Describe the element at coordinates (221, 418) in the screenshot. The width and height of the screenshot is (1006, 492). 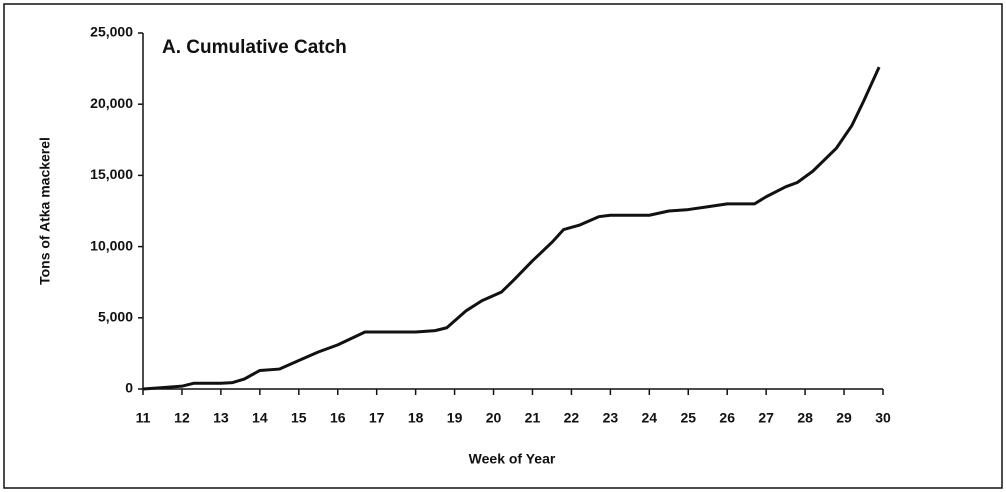
I see `x-tick-label: 13` at that location.